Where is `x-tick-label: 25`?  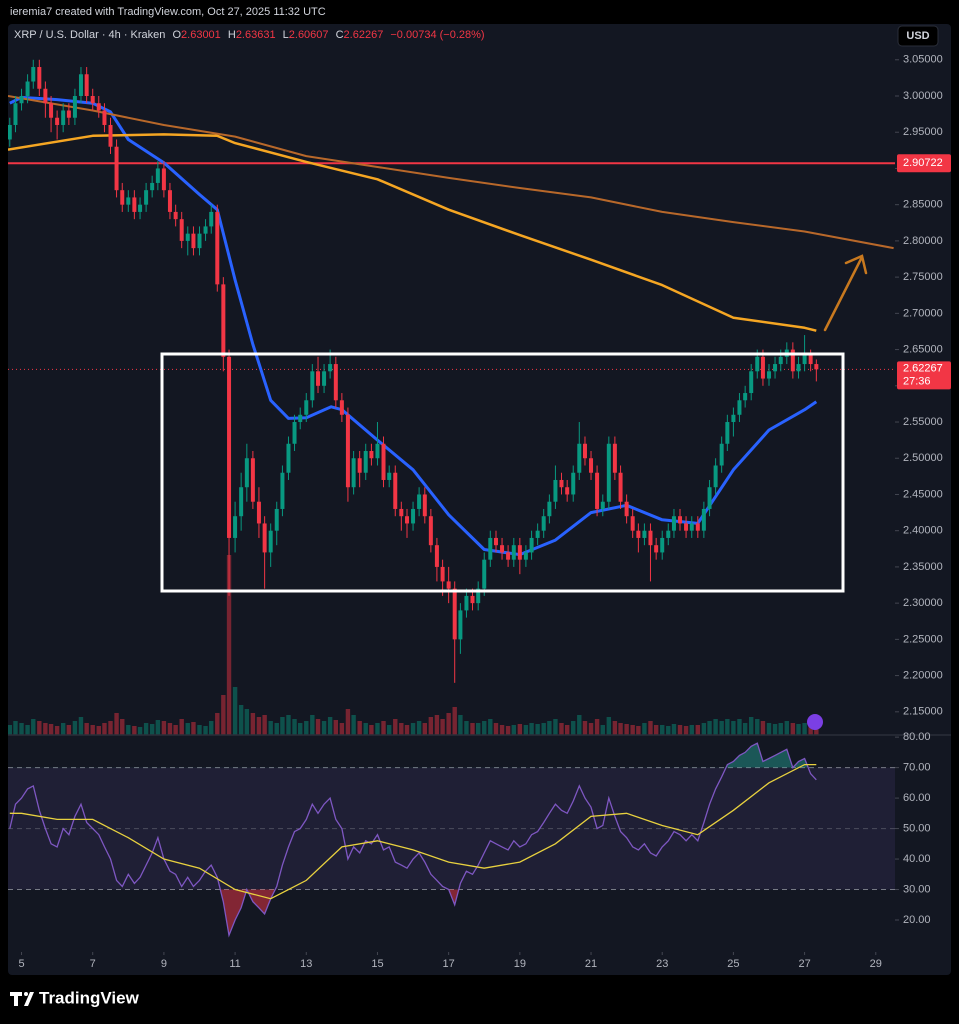
x-tick-label: 25 is located at coordinates (733, 964).